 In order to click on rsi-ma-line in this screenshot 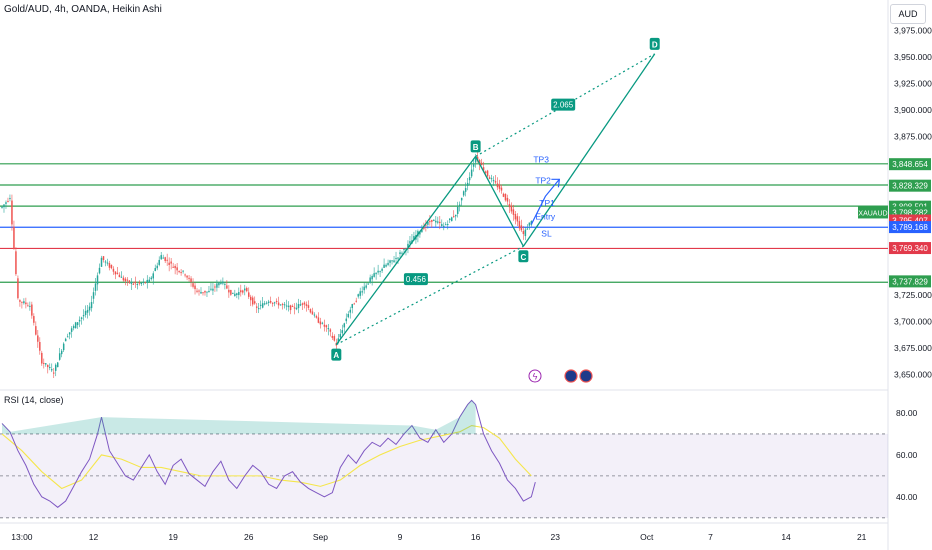, I will do `click(266, 457)`.